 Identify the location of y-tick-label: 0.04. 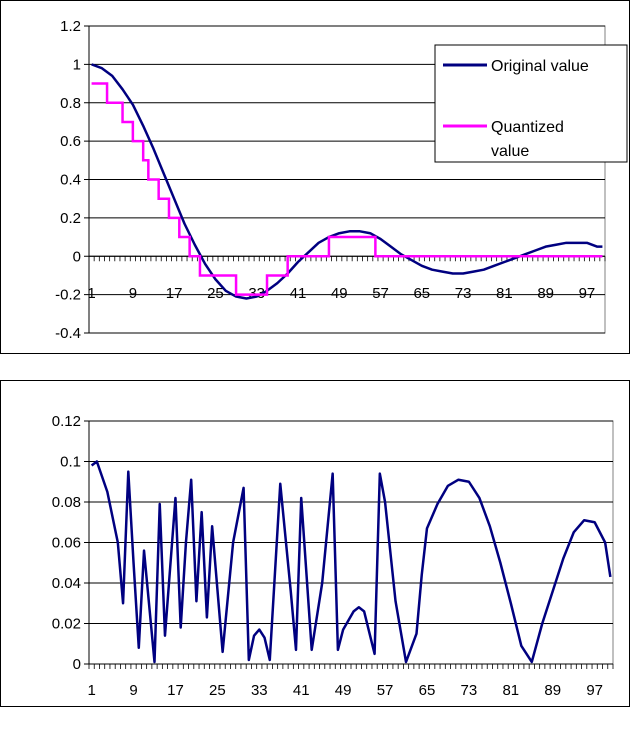
(66, 583).